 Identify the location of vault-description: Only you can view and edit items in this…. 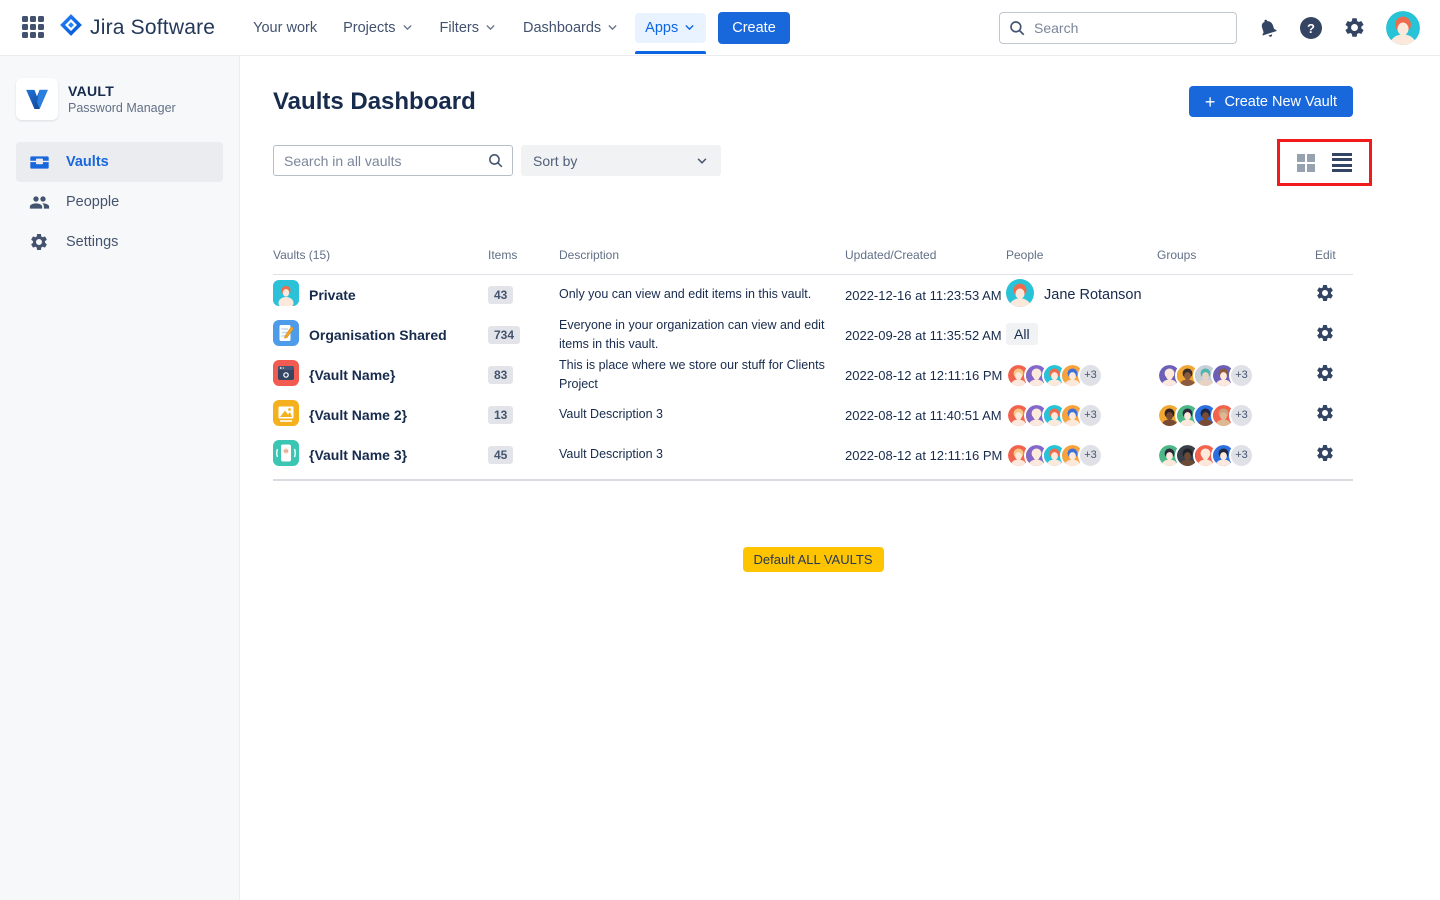
(685, 294).